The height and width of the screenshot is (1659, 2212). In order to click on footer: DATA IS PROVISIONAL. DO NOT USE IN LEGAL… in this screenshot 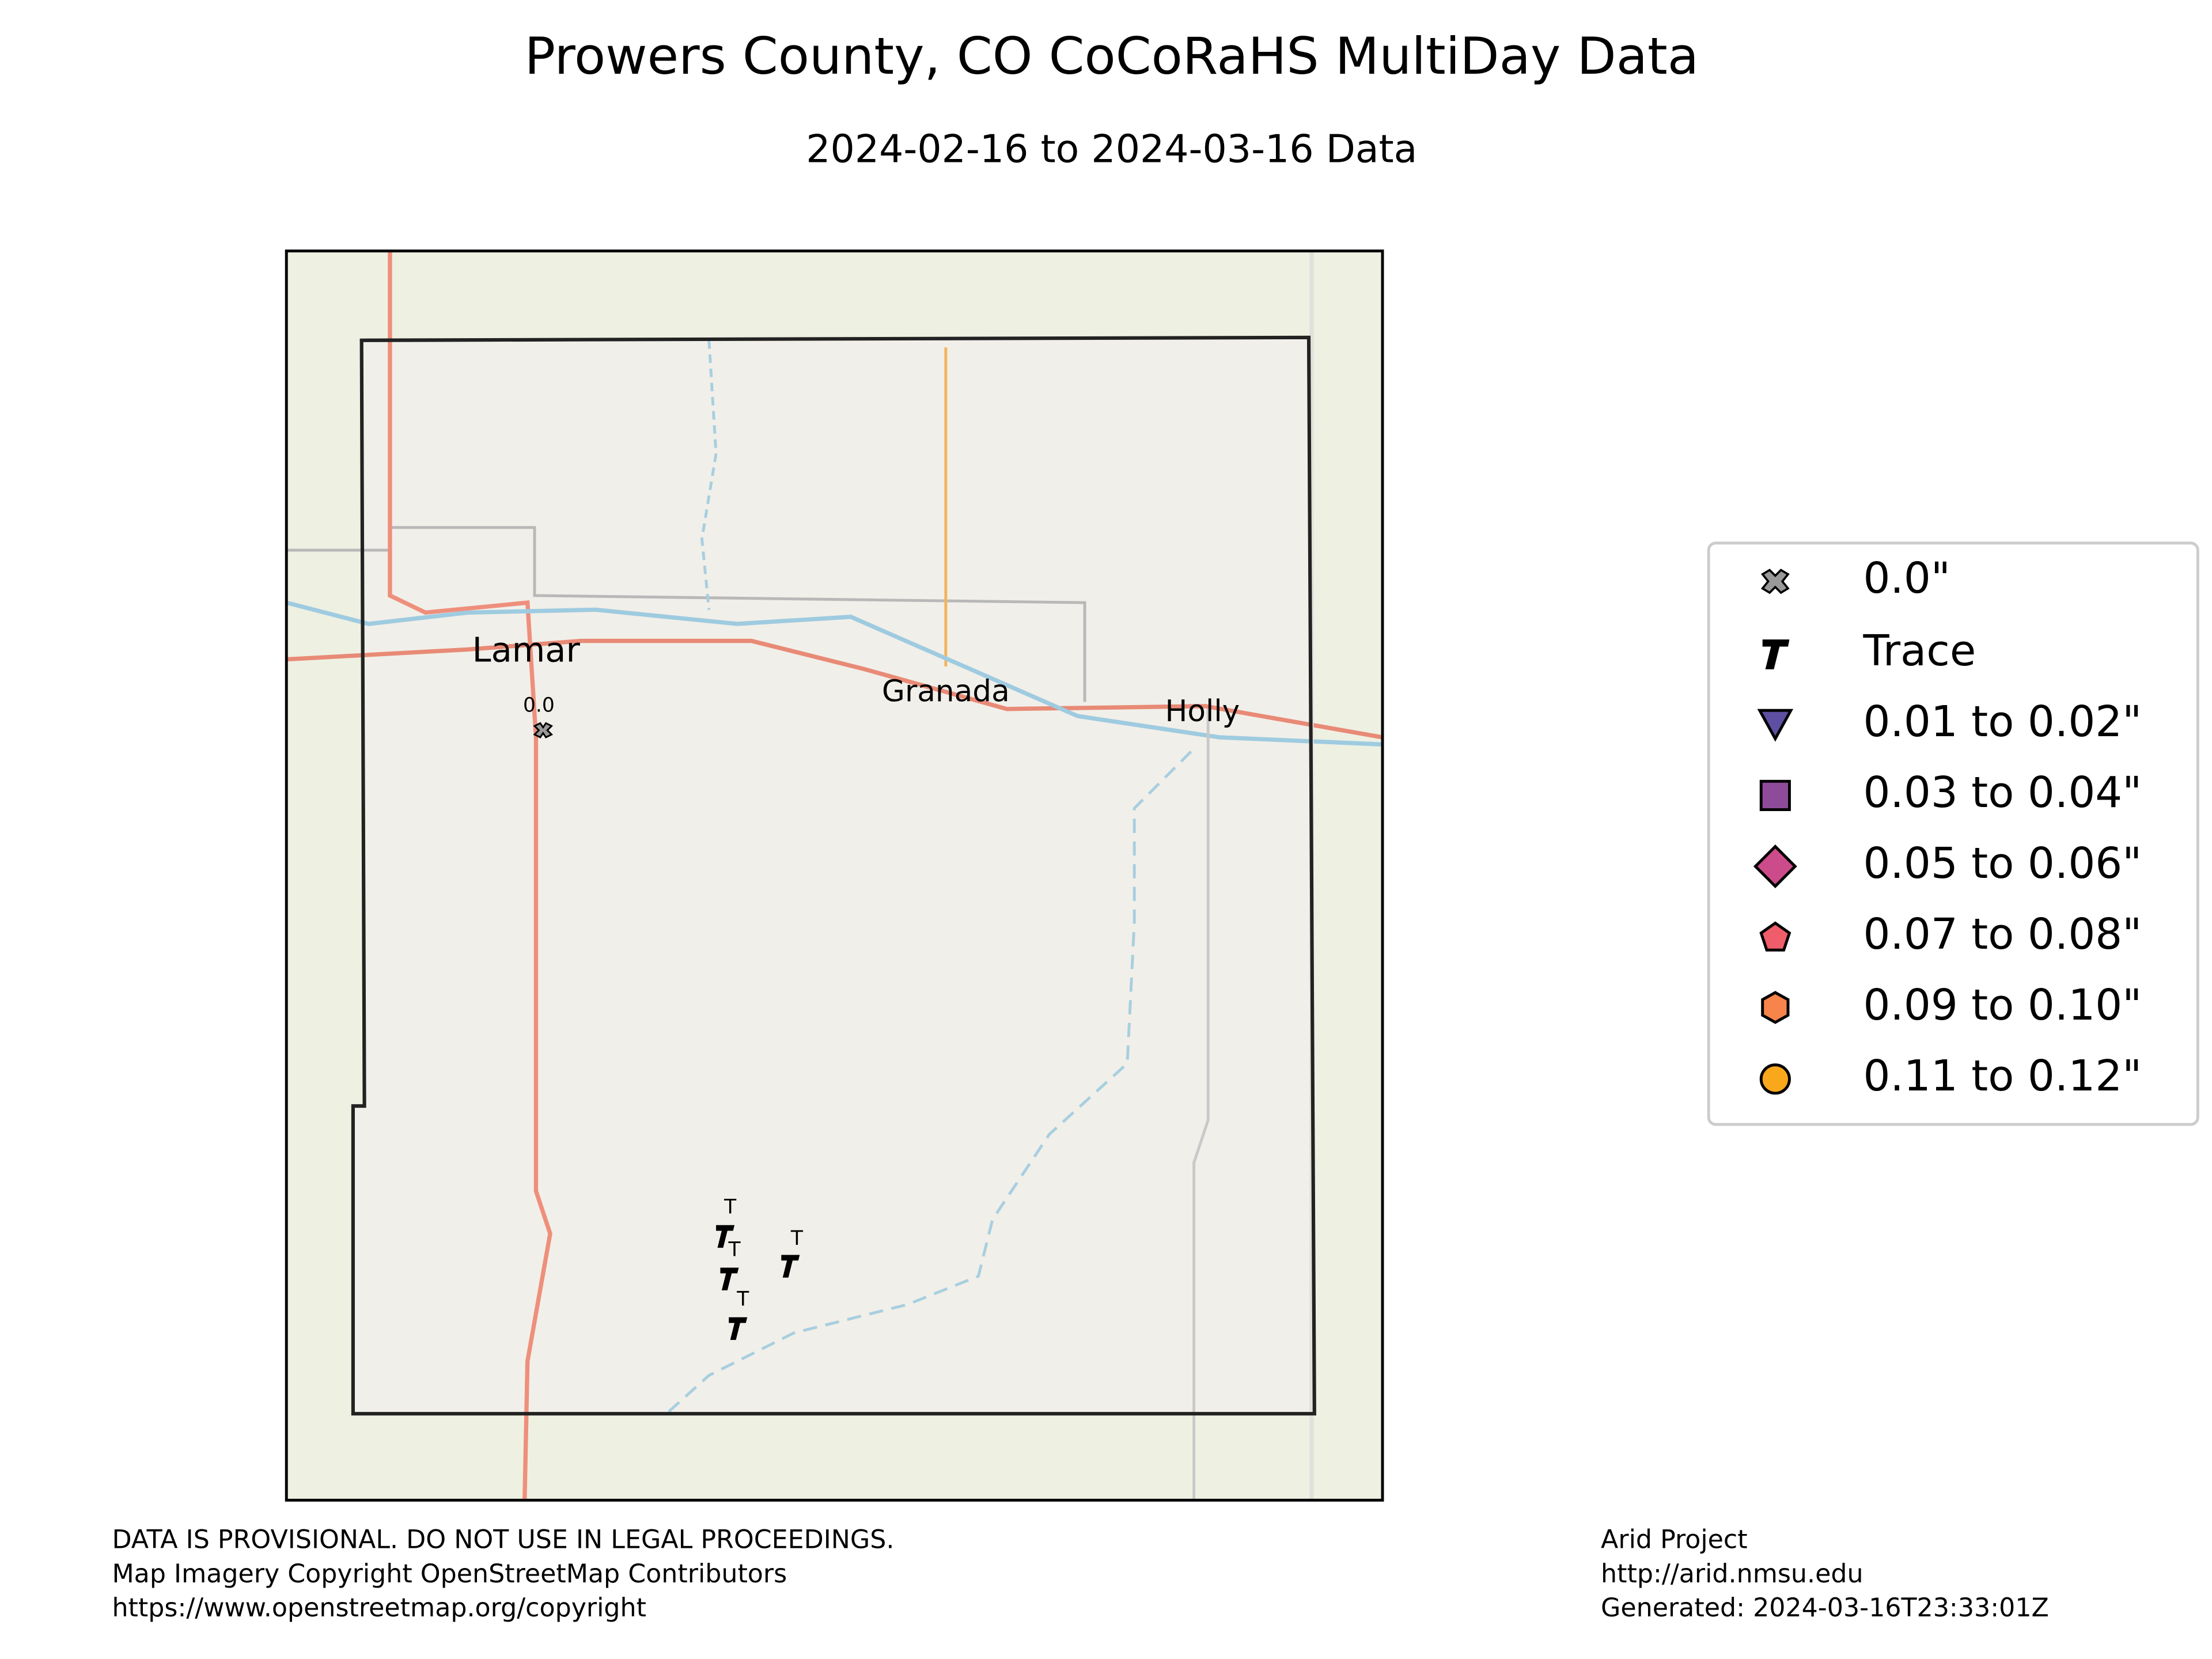, I will do `click(1080, 1574)`.